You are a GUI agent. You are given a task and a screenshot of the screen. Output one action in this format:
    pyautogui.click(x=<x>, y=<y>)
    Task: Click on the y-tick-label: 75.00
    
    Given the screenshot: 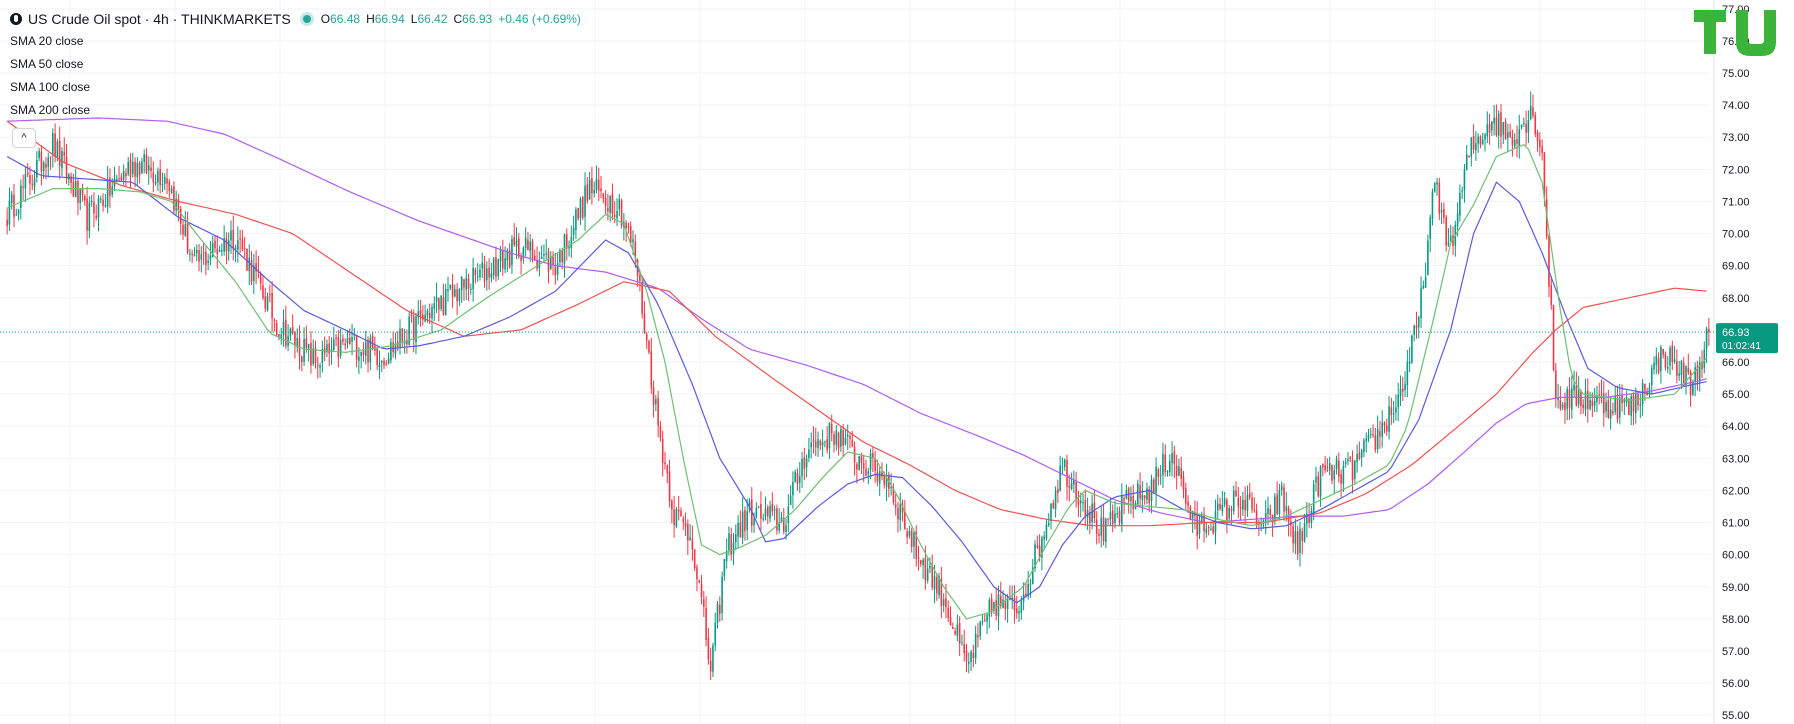 What is the action you would take?
    pyautogui.click(x=1736, y=74)
    